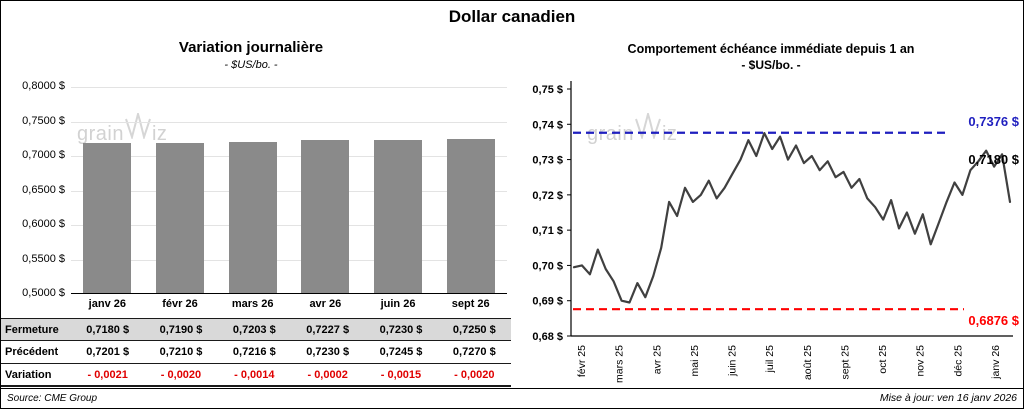  What do you see at coordinates (52, 398) in the screenshot?
I see `source-label: Source: CME Group` at bounding box center [52, 398].